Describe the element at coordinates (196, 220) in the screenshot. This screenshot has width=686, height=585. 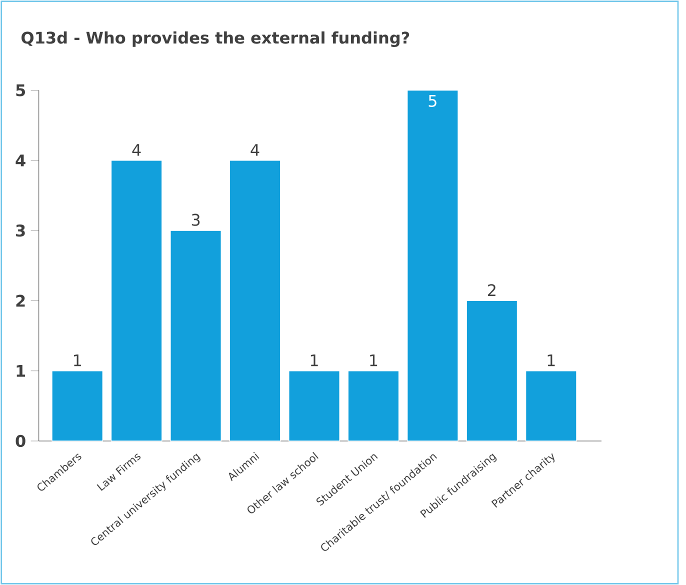
I see `data-label: 3` at that location.